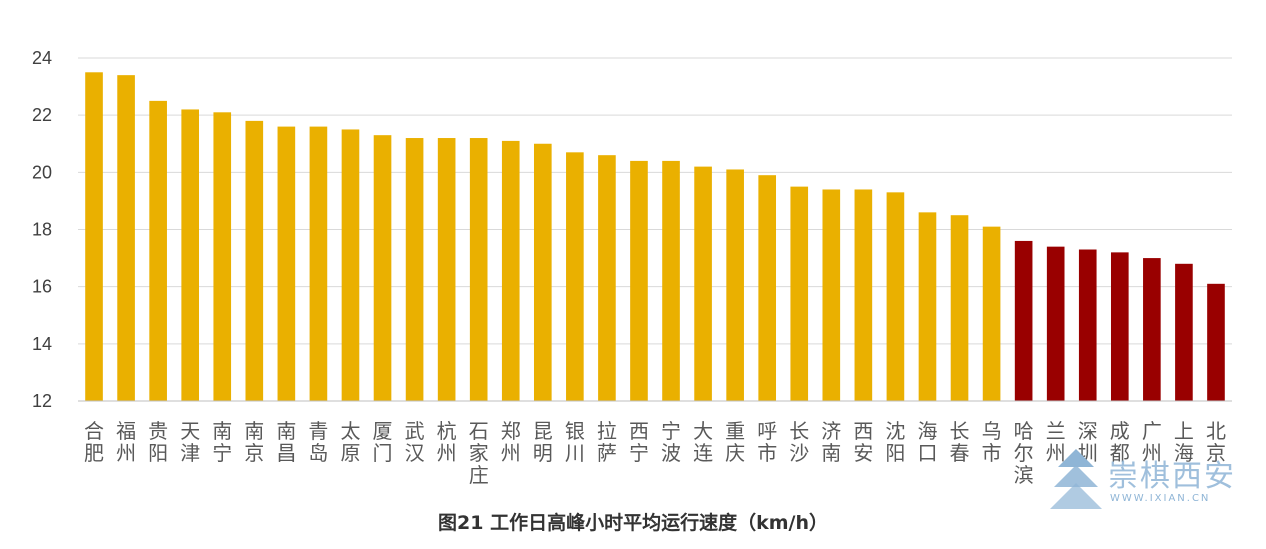  What do you see at coordinates (543, 442) in the screenshot?
I see `x-tick-label: 昆明` at bounding box center [543, 442].